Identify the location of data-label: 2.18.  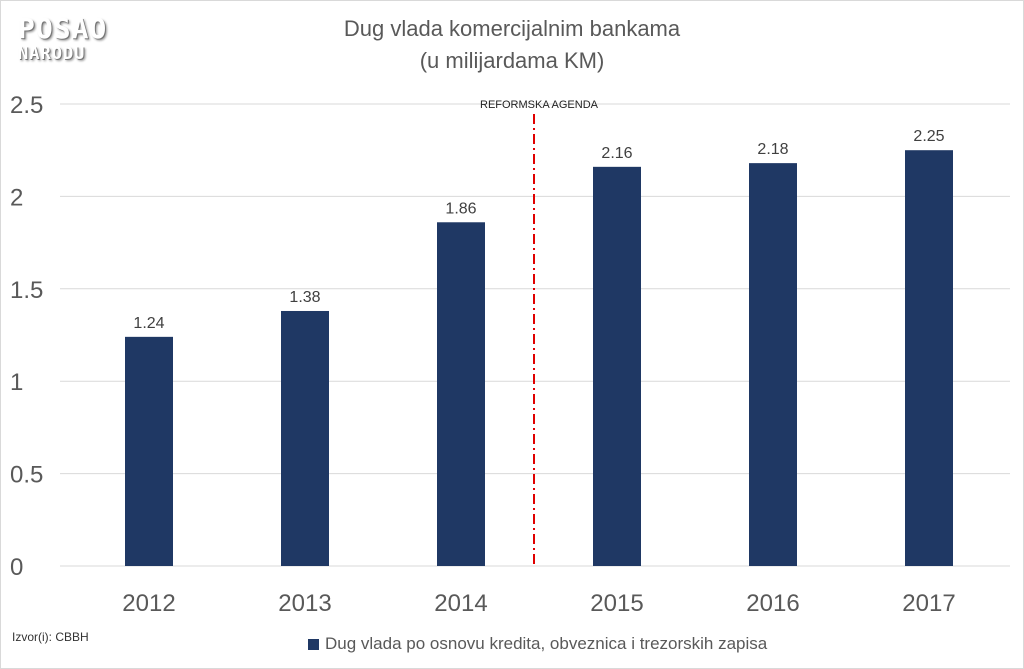
(772, 149).